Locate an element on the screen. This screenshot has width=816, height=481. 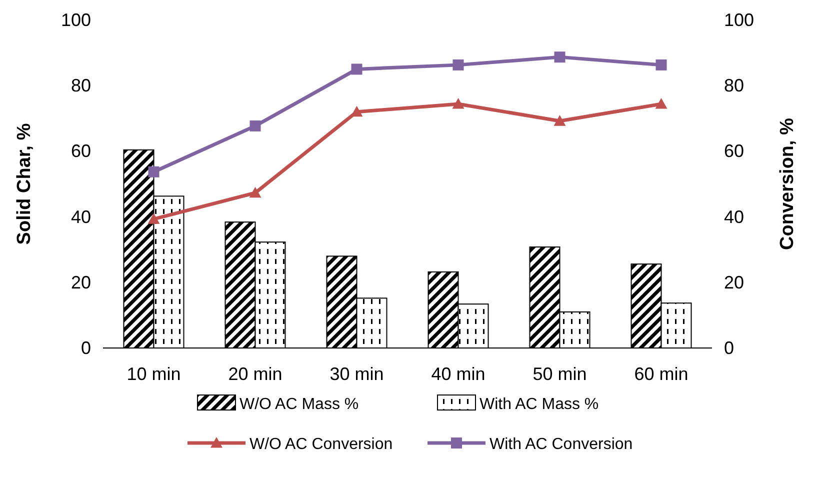
x-tick-label: 30 min is located at coordinates (357, 374).